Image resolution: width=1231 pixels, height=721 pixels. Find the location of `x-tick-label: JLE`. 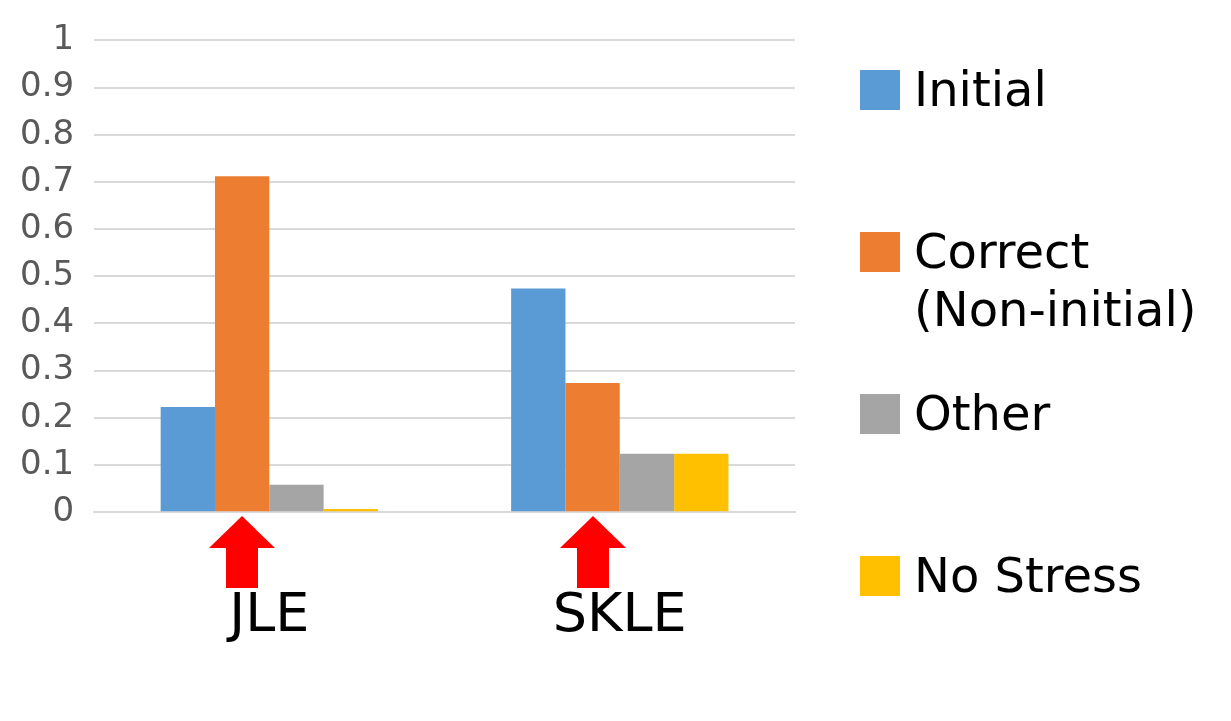

x-tick-label: JLE is located at coordinates (268, 612).